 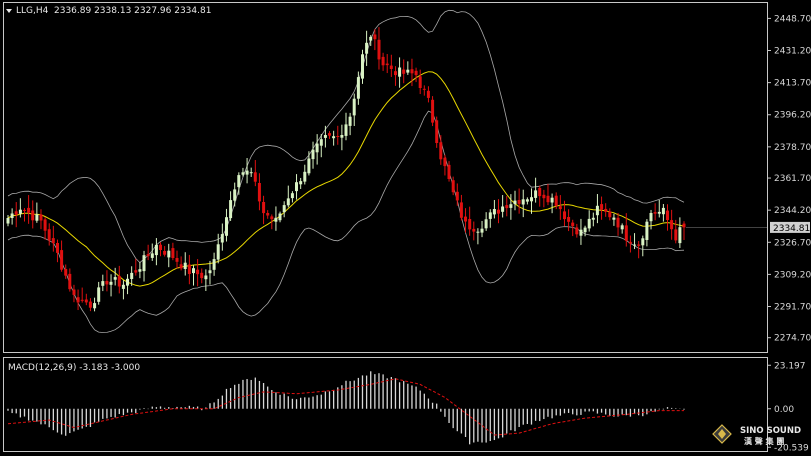 What do you see at coordinates (792, 148) in the screenshot?
I see `price-tick-label: 2378.70` at bounding box center [792, 148].